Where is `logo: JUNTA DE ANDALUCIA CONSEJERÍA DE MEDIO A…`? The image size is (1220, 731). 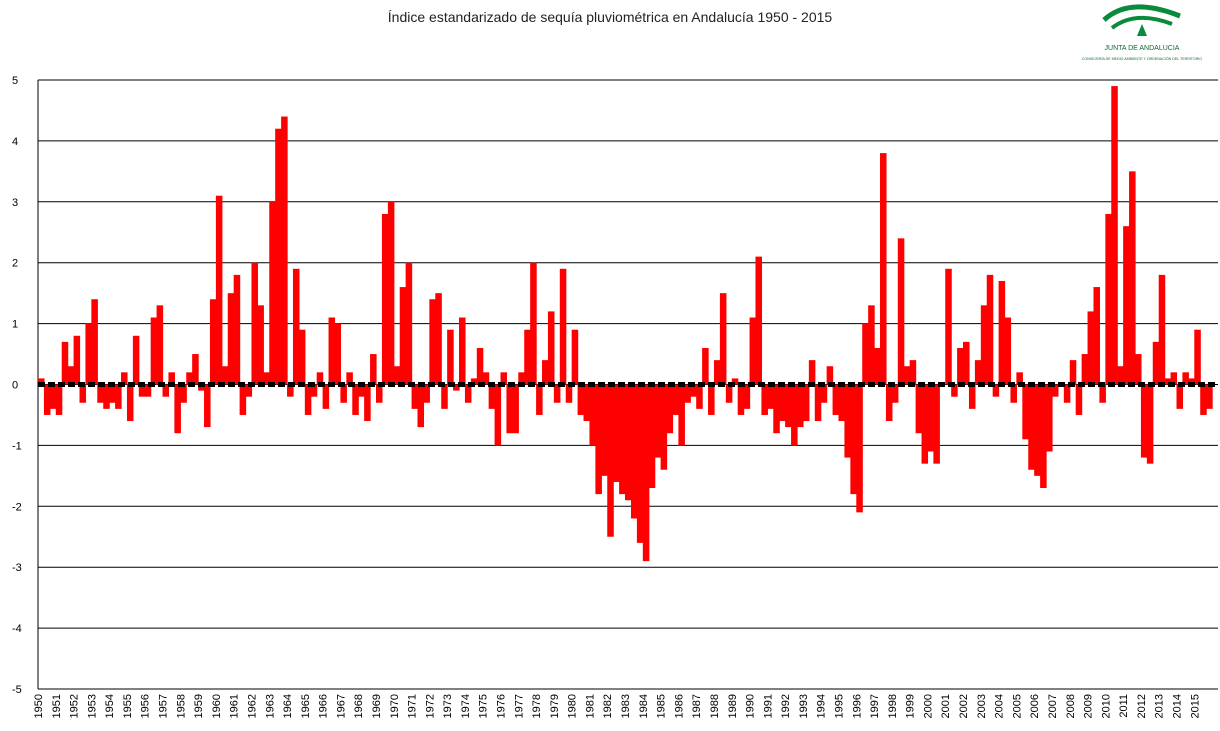
logo: JUNTA DE ANDALUCIA CONSEJERÍA DE MEDIO A… is located at coordinates (1142, 32).